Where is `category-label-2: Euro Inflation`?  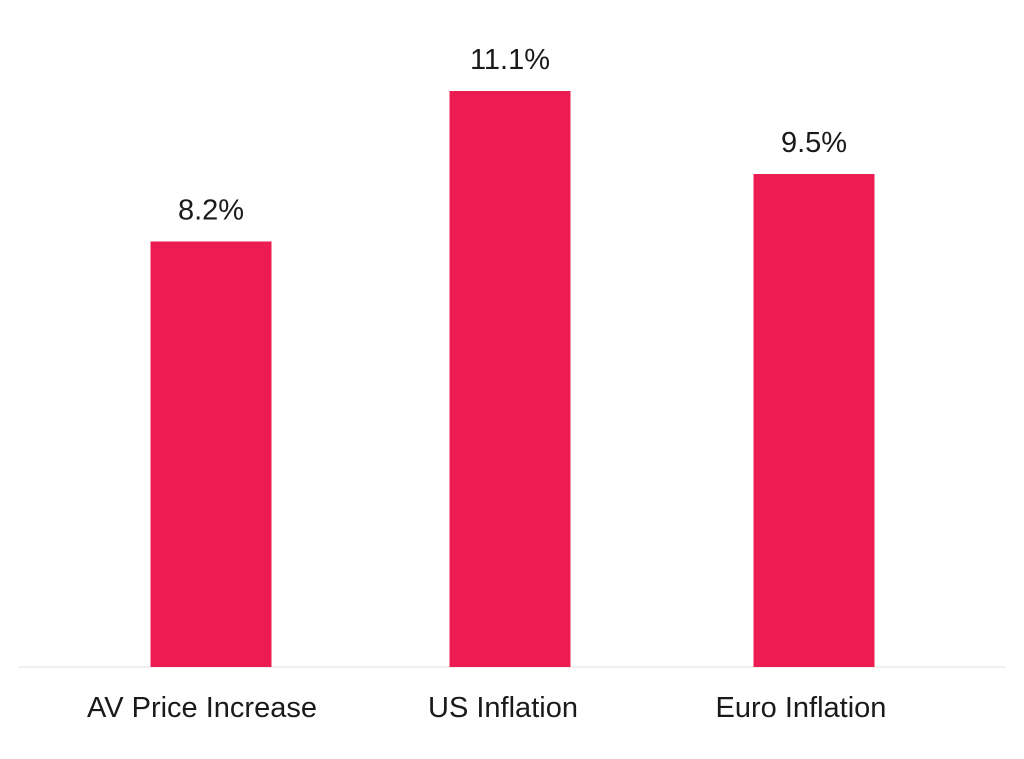
category-label-2: Euro Inflation is located at coordinates (801, 708).